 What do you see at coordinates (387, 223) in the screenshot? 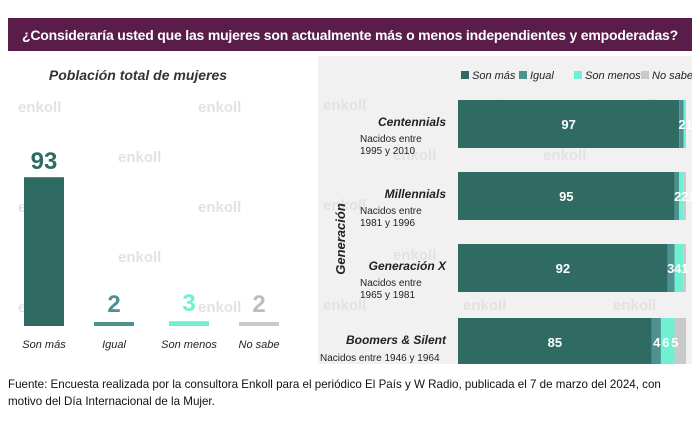
I see `group-subtitle-1-1: 1981 y 1996` at bounding box center [387, 223].